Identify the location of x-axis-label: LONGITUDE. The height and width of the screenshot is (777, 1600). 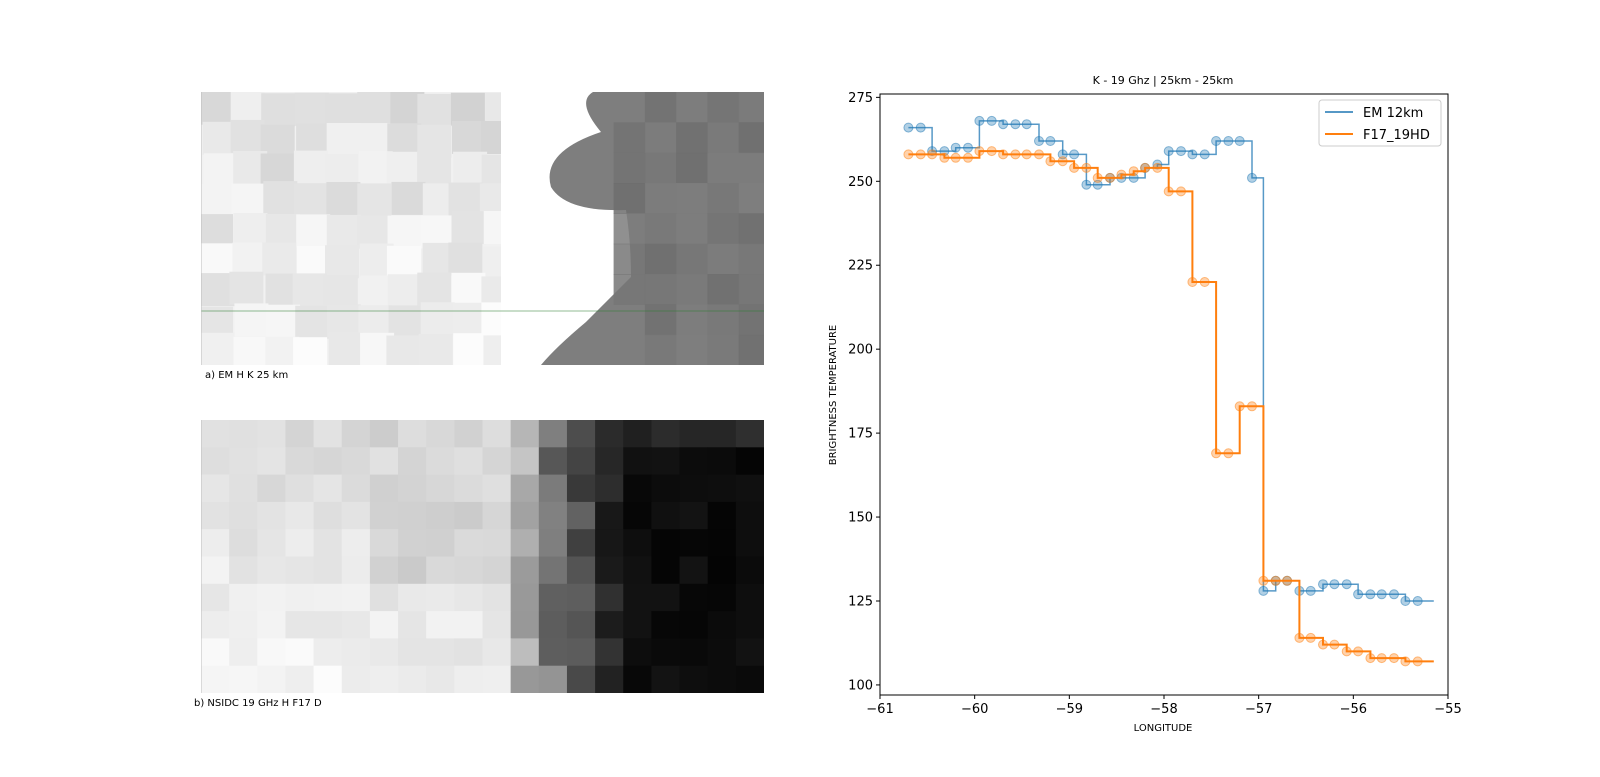
(1163, 728).